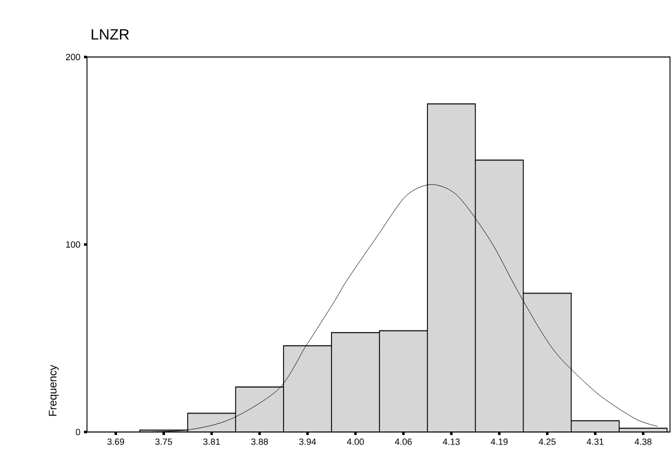  Describe the element at coordinates (643, 441) in the screenshot. I see `x-tick-label: 4.38` at that location.